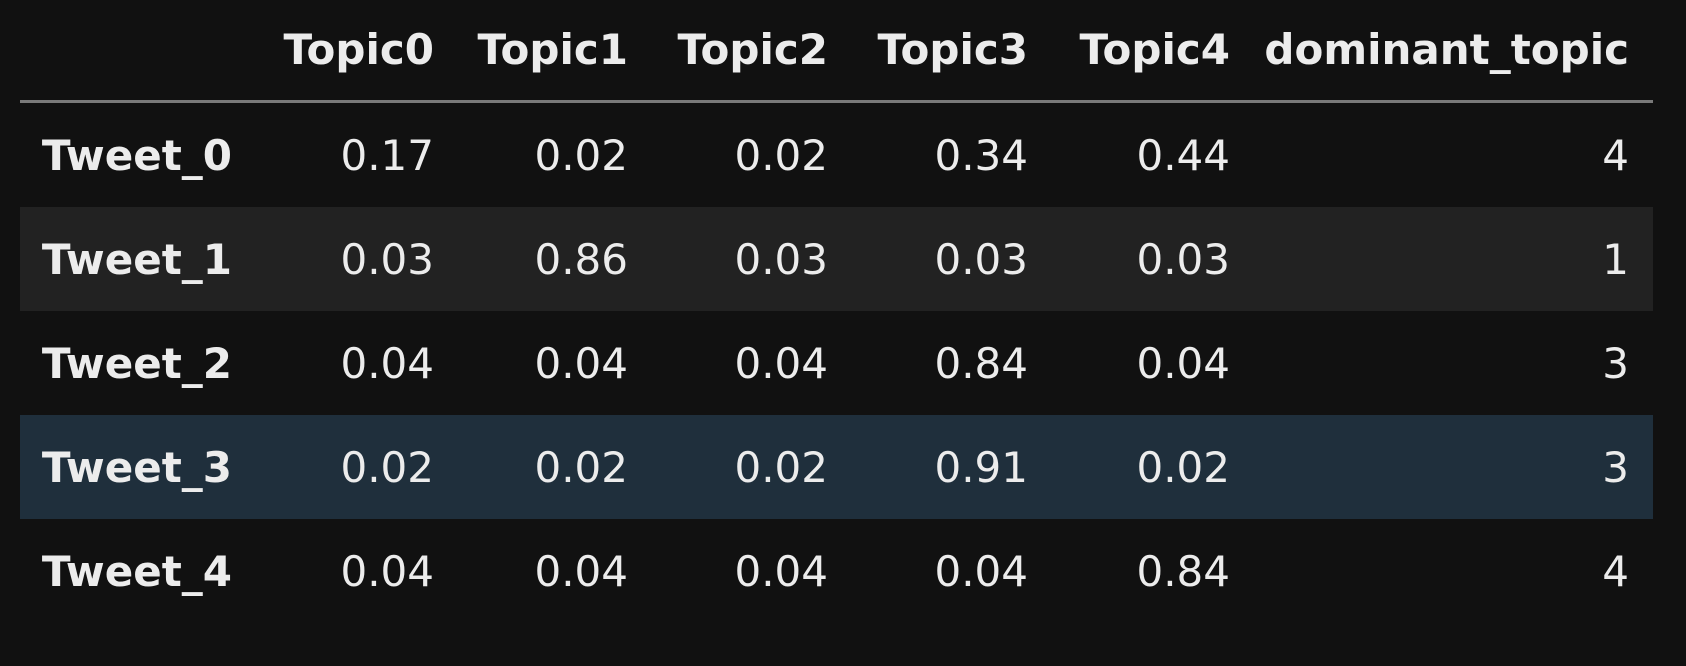 This screenshot has height=666, width=1686. I want to click on table-cell: 0.91, so click(981, 467).